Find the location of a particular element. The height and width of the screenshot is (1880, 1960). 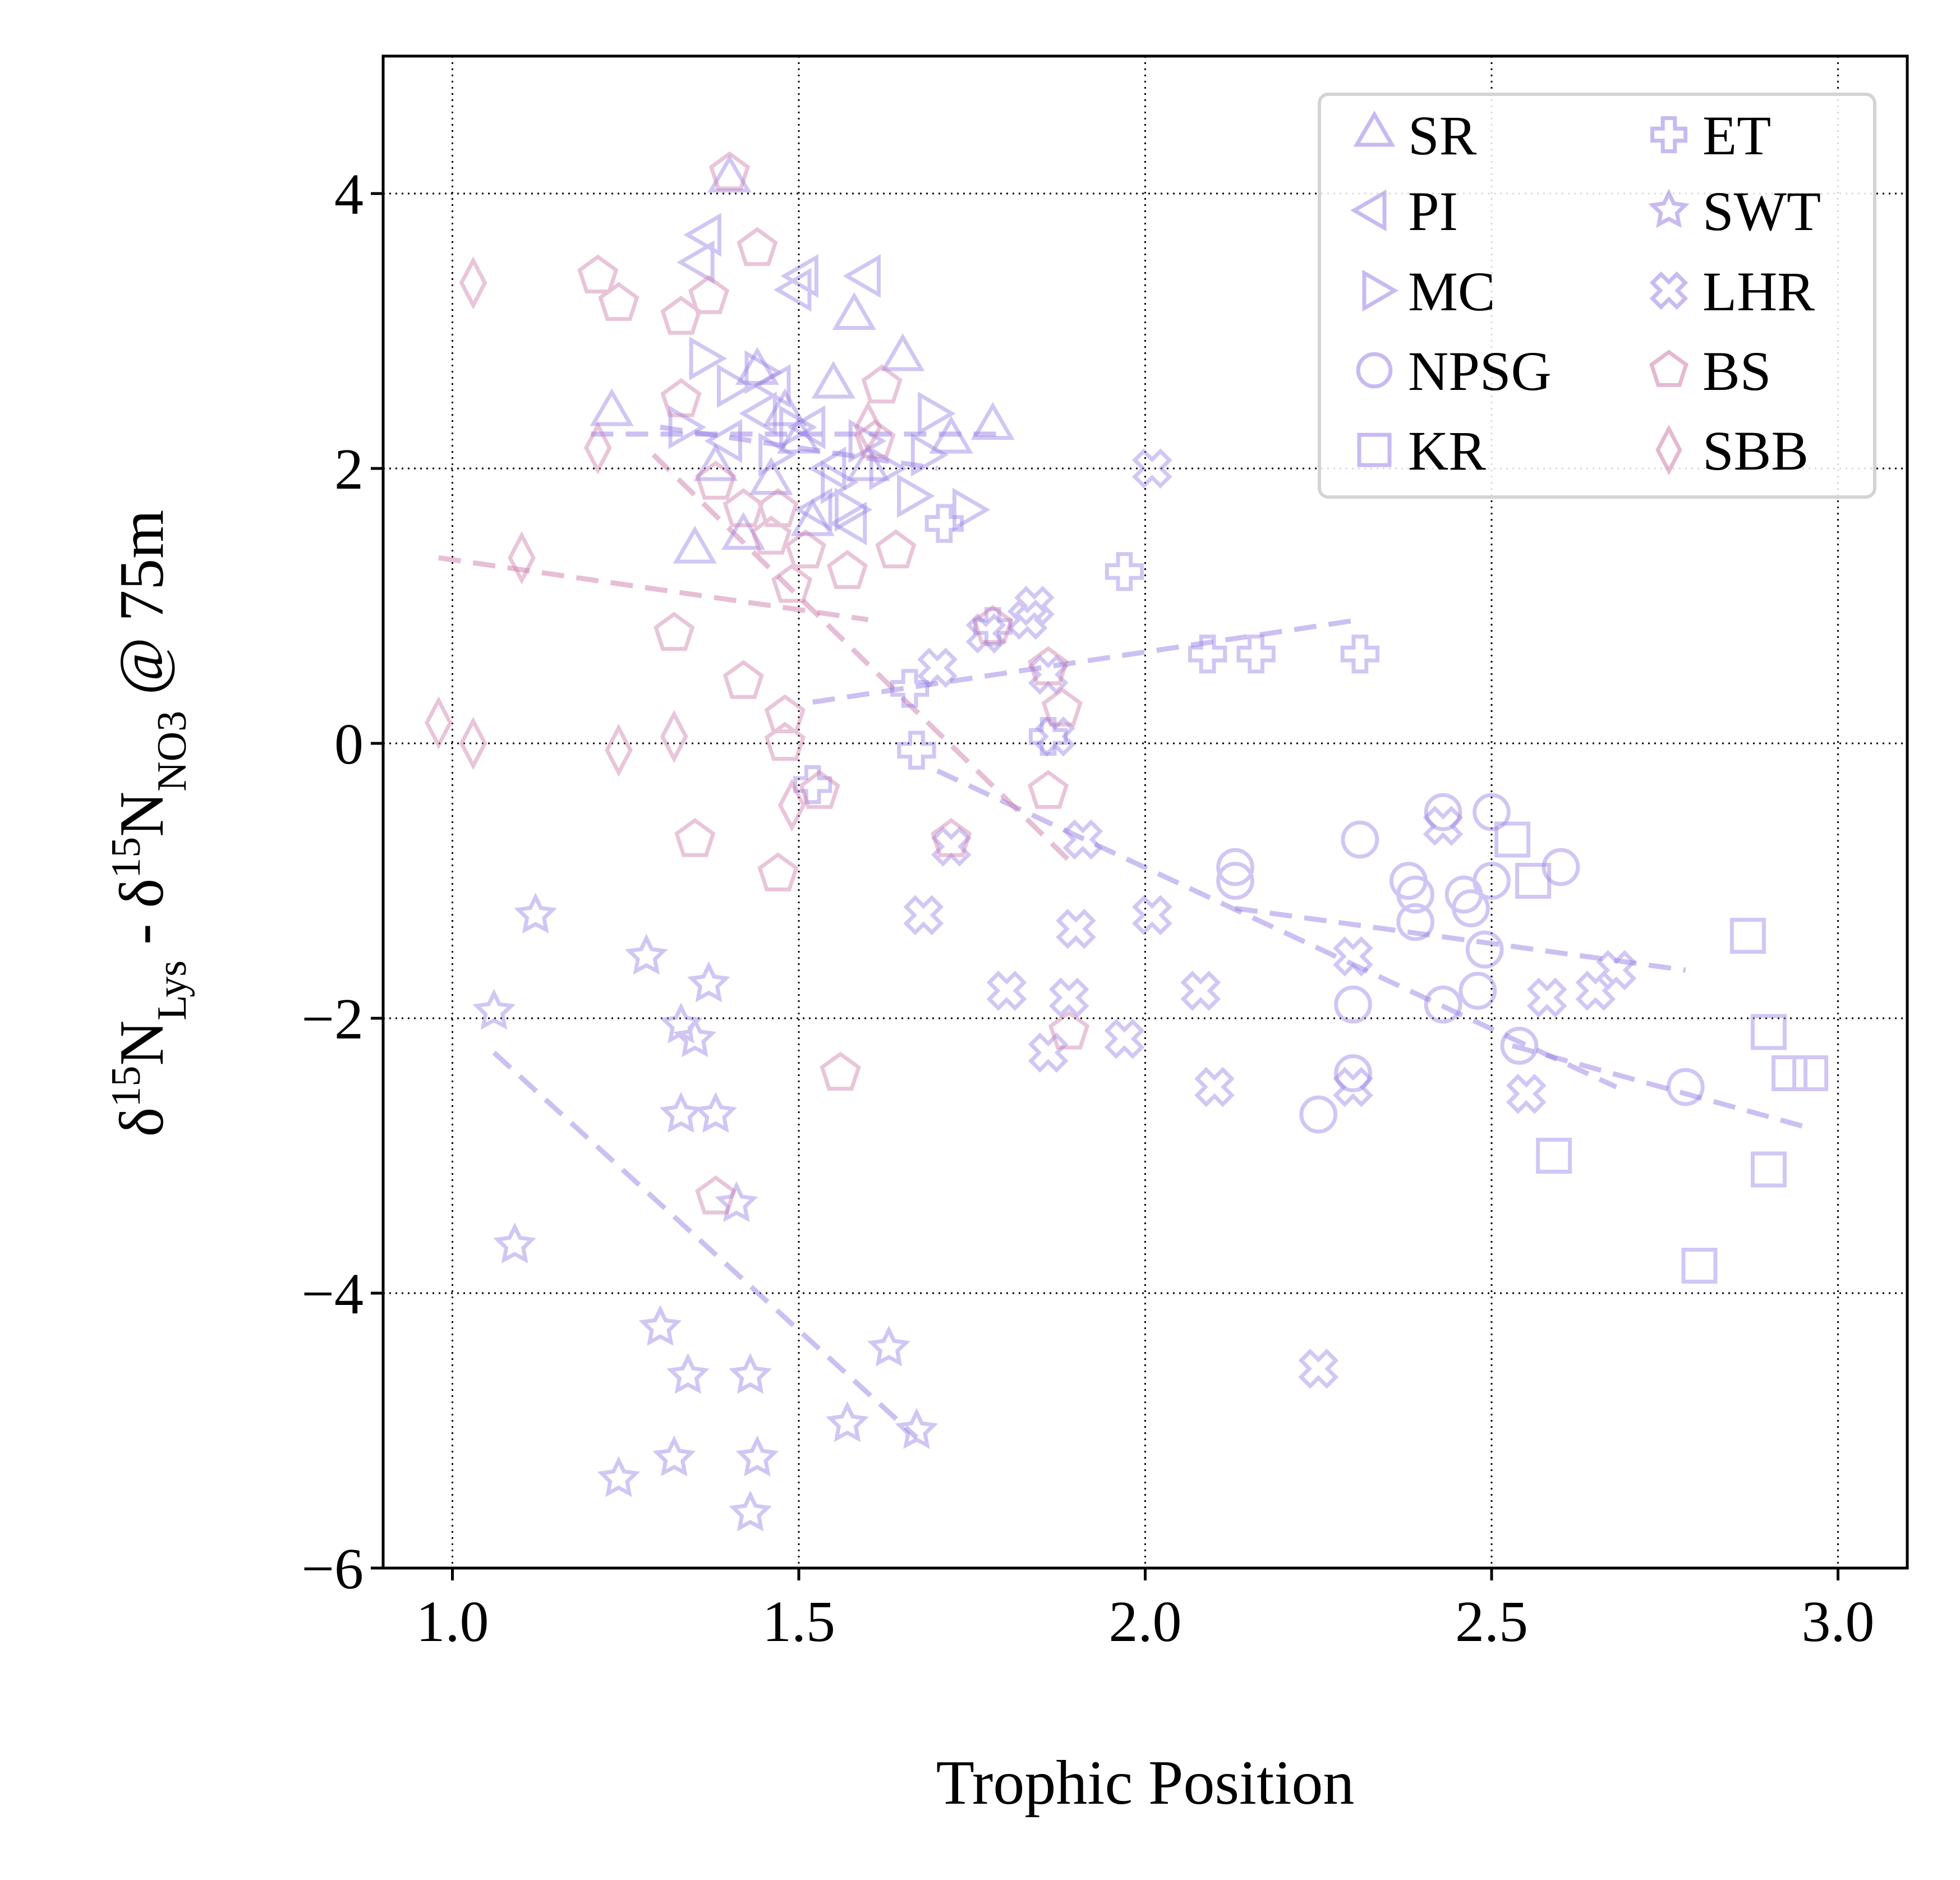

series-bs is located at coordinates (833, 683).